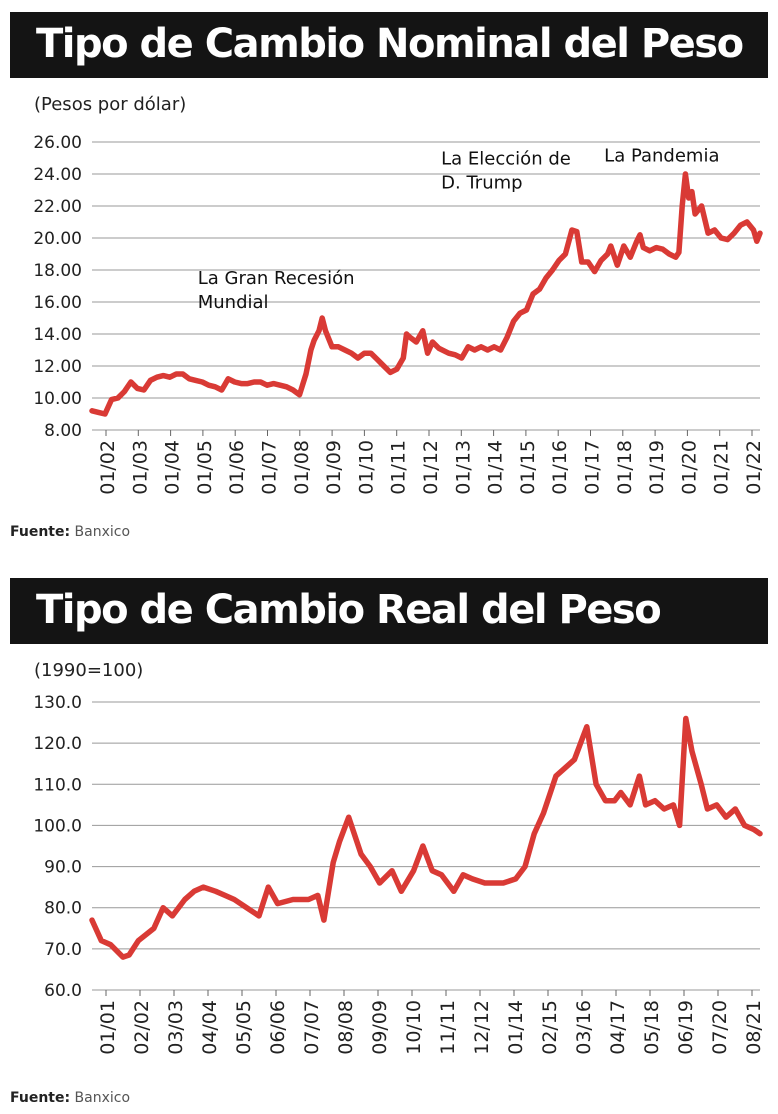 Image resolution: width=778 pixels, height=1114 pixels. Describe the element at coordinates (237, 467) in the screenshot. I see `x-tick-label: 01/06` at that location.